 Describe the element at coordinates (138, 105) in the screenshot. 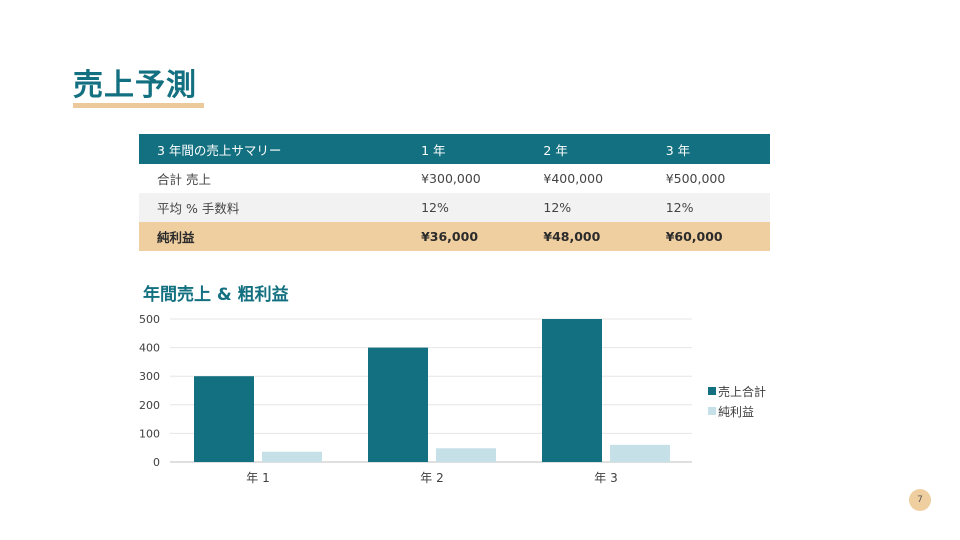

I see `title-underline` at that location.